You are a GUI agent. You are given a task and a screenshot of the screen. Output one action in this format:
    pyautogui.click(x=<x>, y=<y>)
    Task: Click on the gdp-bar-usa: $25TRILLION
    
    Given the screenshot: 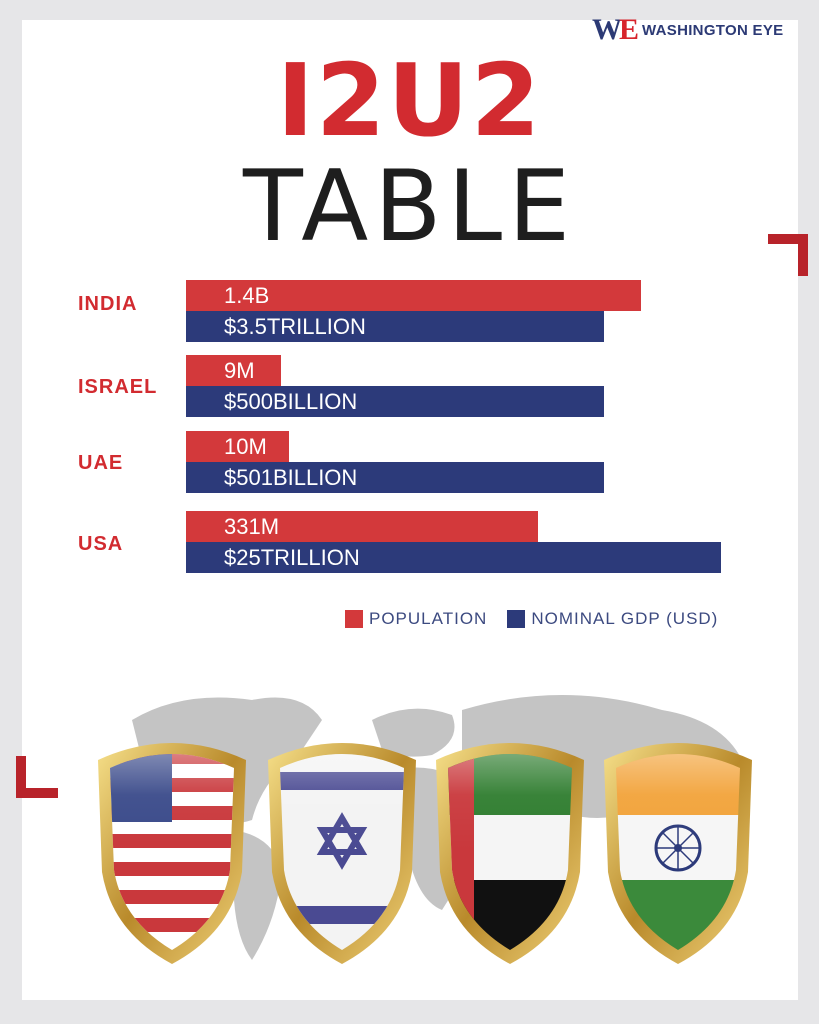 What is the action you would take?
    pyautogui.click(x=453, y=557)
    